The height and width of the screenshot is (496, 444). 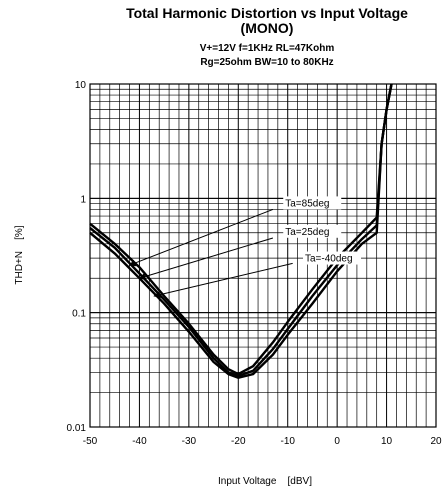 What do you see at coordinates (307, 232) in the screenshot?
I see `annotation-label-2: Ta=25deg` at bounding box center [307, 232].